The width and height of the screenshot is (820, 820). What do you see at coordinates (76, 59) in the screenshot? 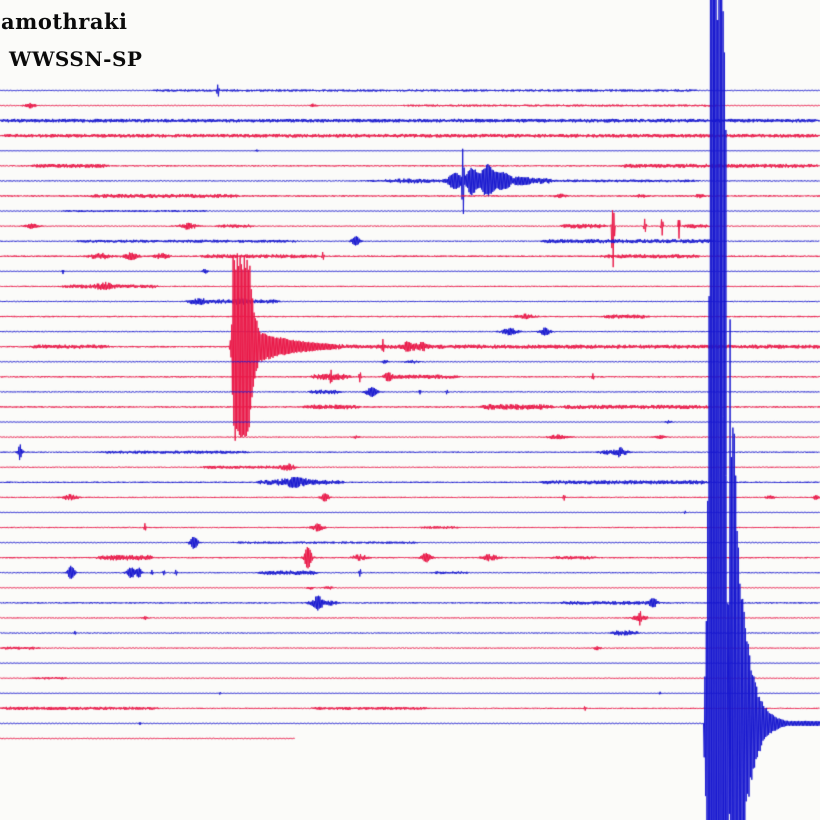
I see `filter-label: WWSSN-SP` at bounding box center [76, 59].